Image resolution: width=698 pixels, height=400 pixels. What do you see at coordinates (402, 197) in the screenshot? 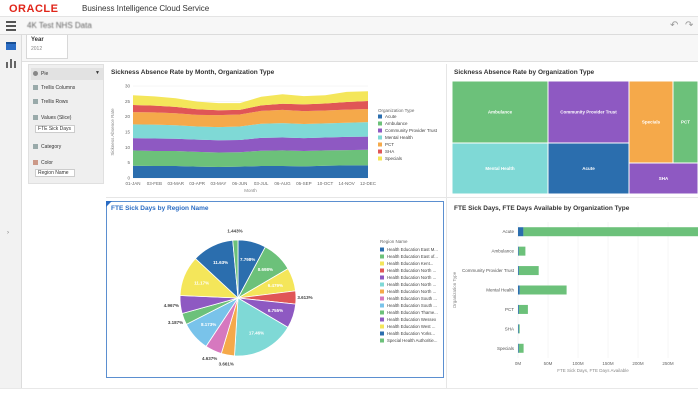
I see `panel-divider` at bounding box center [402, 197].